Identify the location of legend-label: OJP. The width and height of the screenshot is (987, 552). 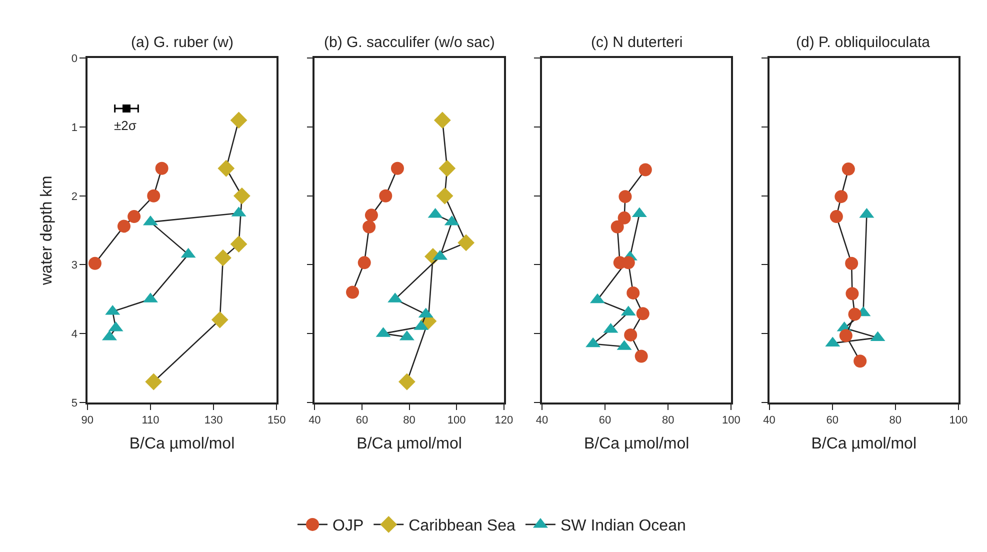
(348, 526).